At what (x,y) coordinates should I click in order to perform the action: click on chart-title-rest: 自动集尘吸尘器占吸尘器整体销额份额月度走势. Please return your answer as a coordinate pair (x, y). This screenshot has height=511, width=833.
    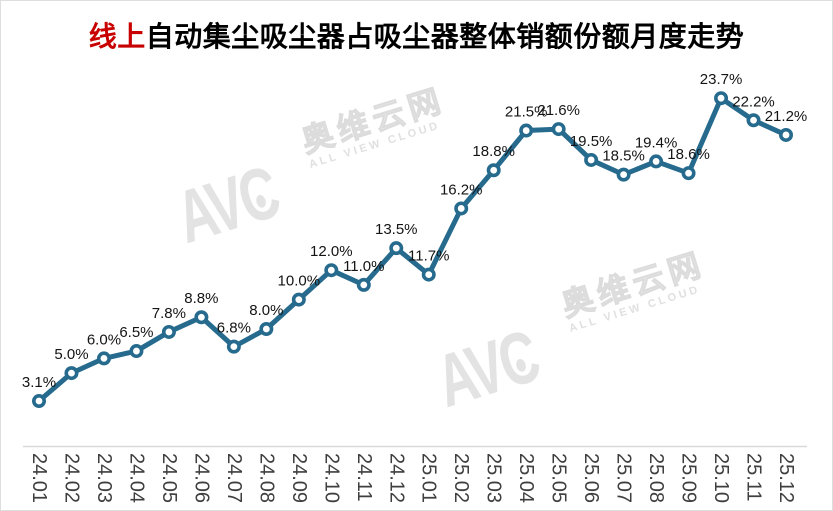
    Looking at the image, I should click on (445, 36).